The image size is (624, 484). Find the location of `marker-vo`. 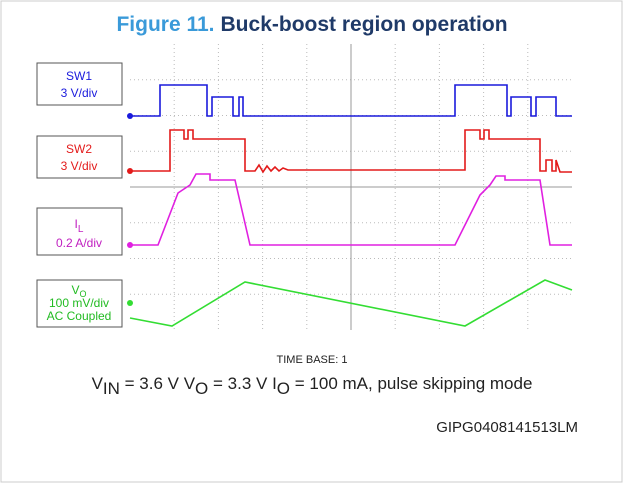

marker-vo is located at coordinates (130, 303).